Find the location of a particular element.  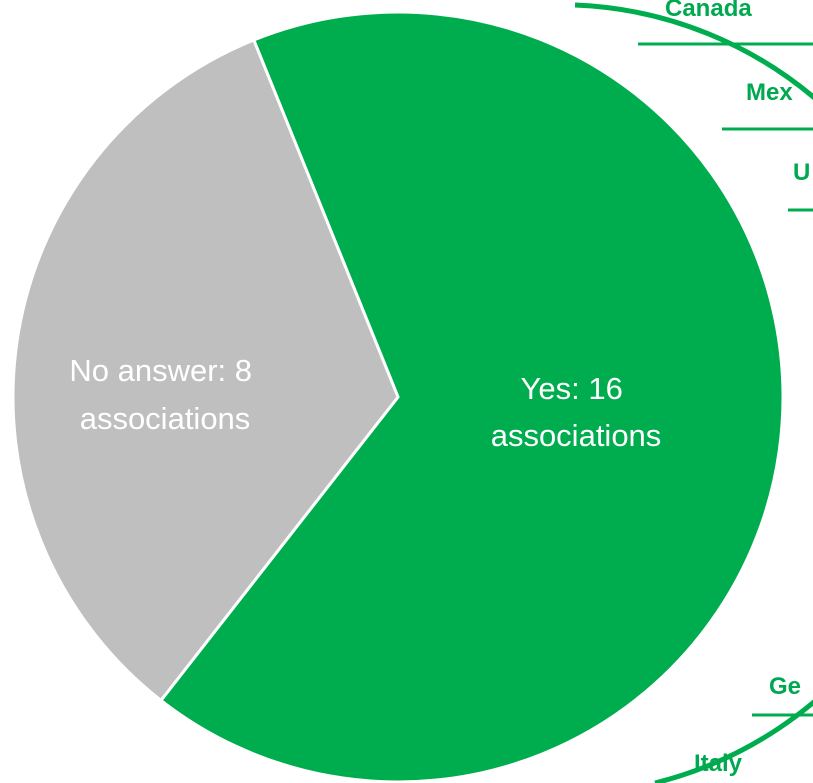

slice-label-yes: Yes: 16 associations is located at coordinates (576, 412).